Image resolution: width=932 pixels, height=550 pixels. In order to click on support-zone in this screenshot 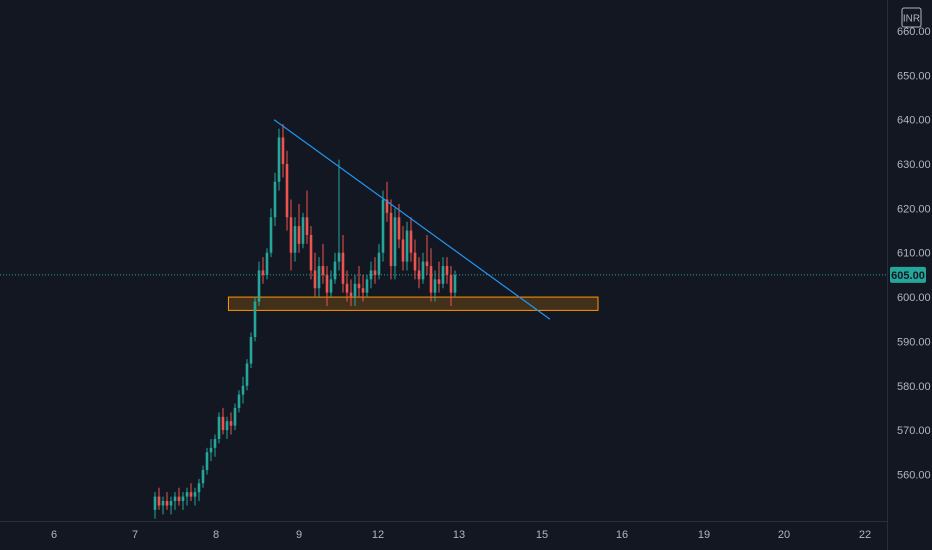, I will do `click(413, 303)`.